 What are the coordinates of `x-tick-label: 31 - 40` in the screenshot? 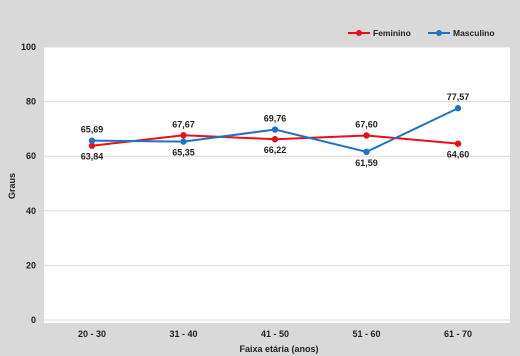 It's located at (183, 334).